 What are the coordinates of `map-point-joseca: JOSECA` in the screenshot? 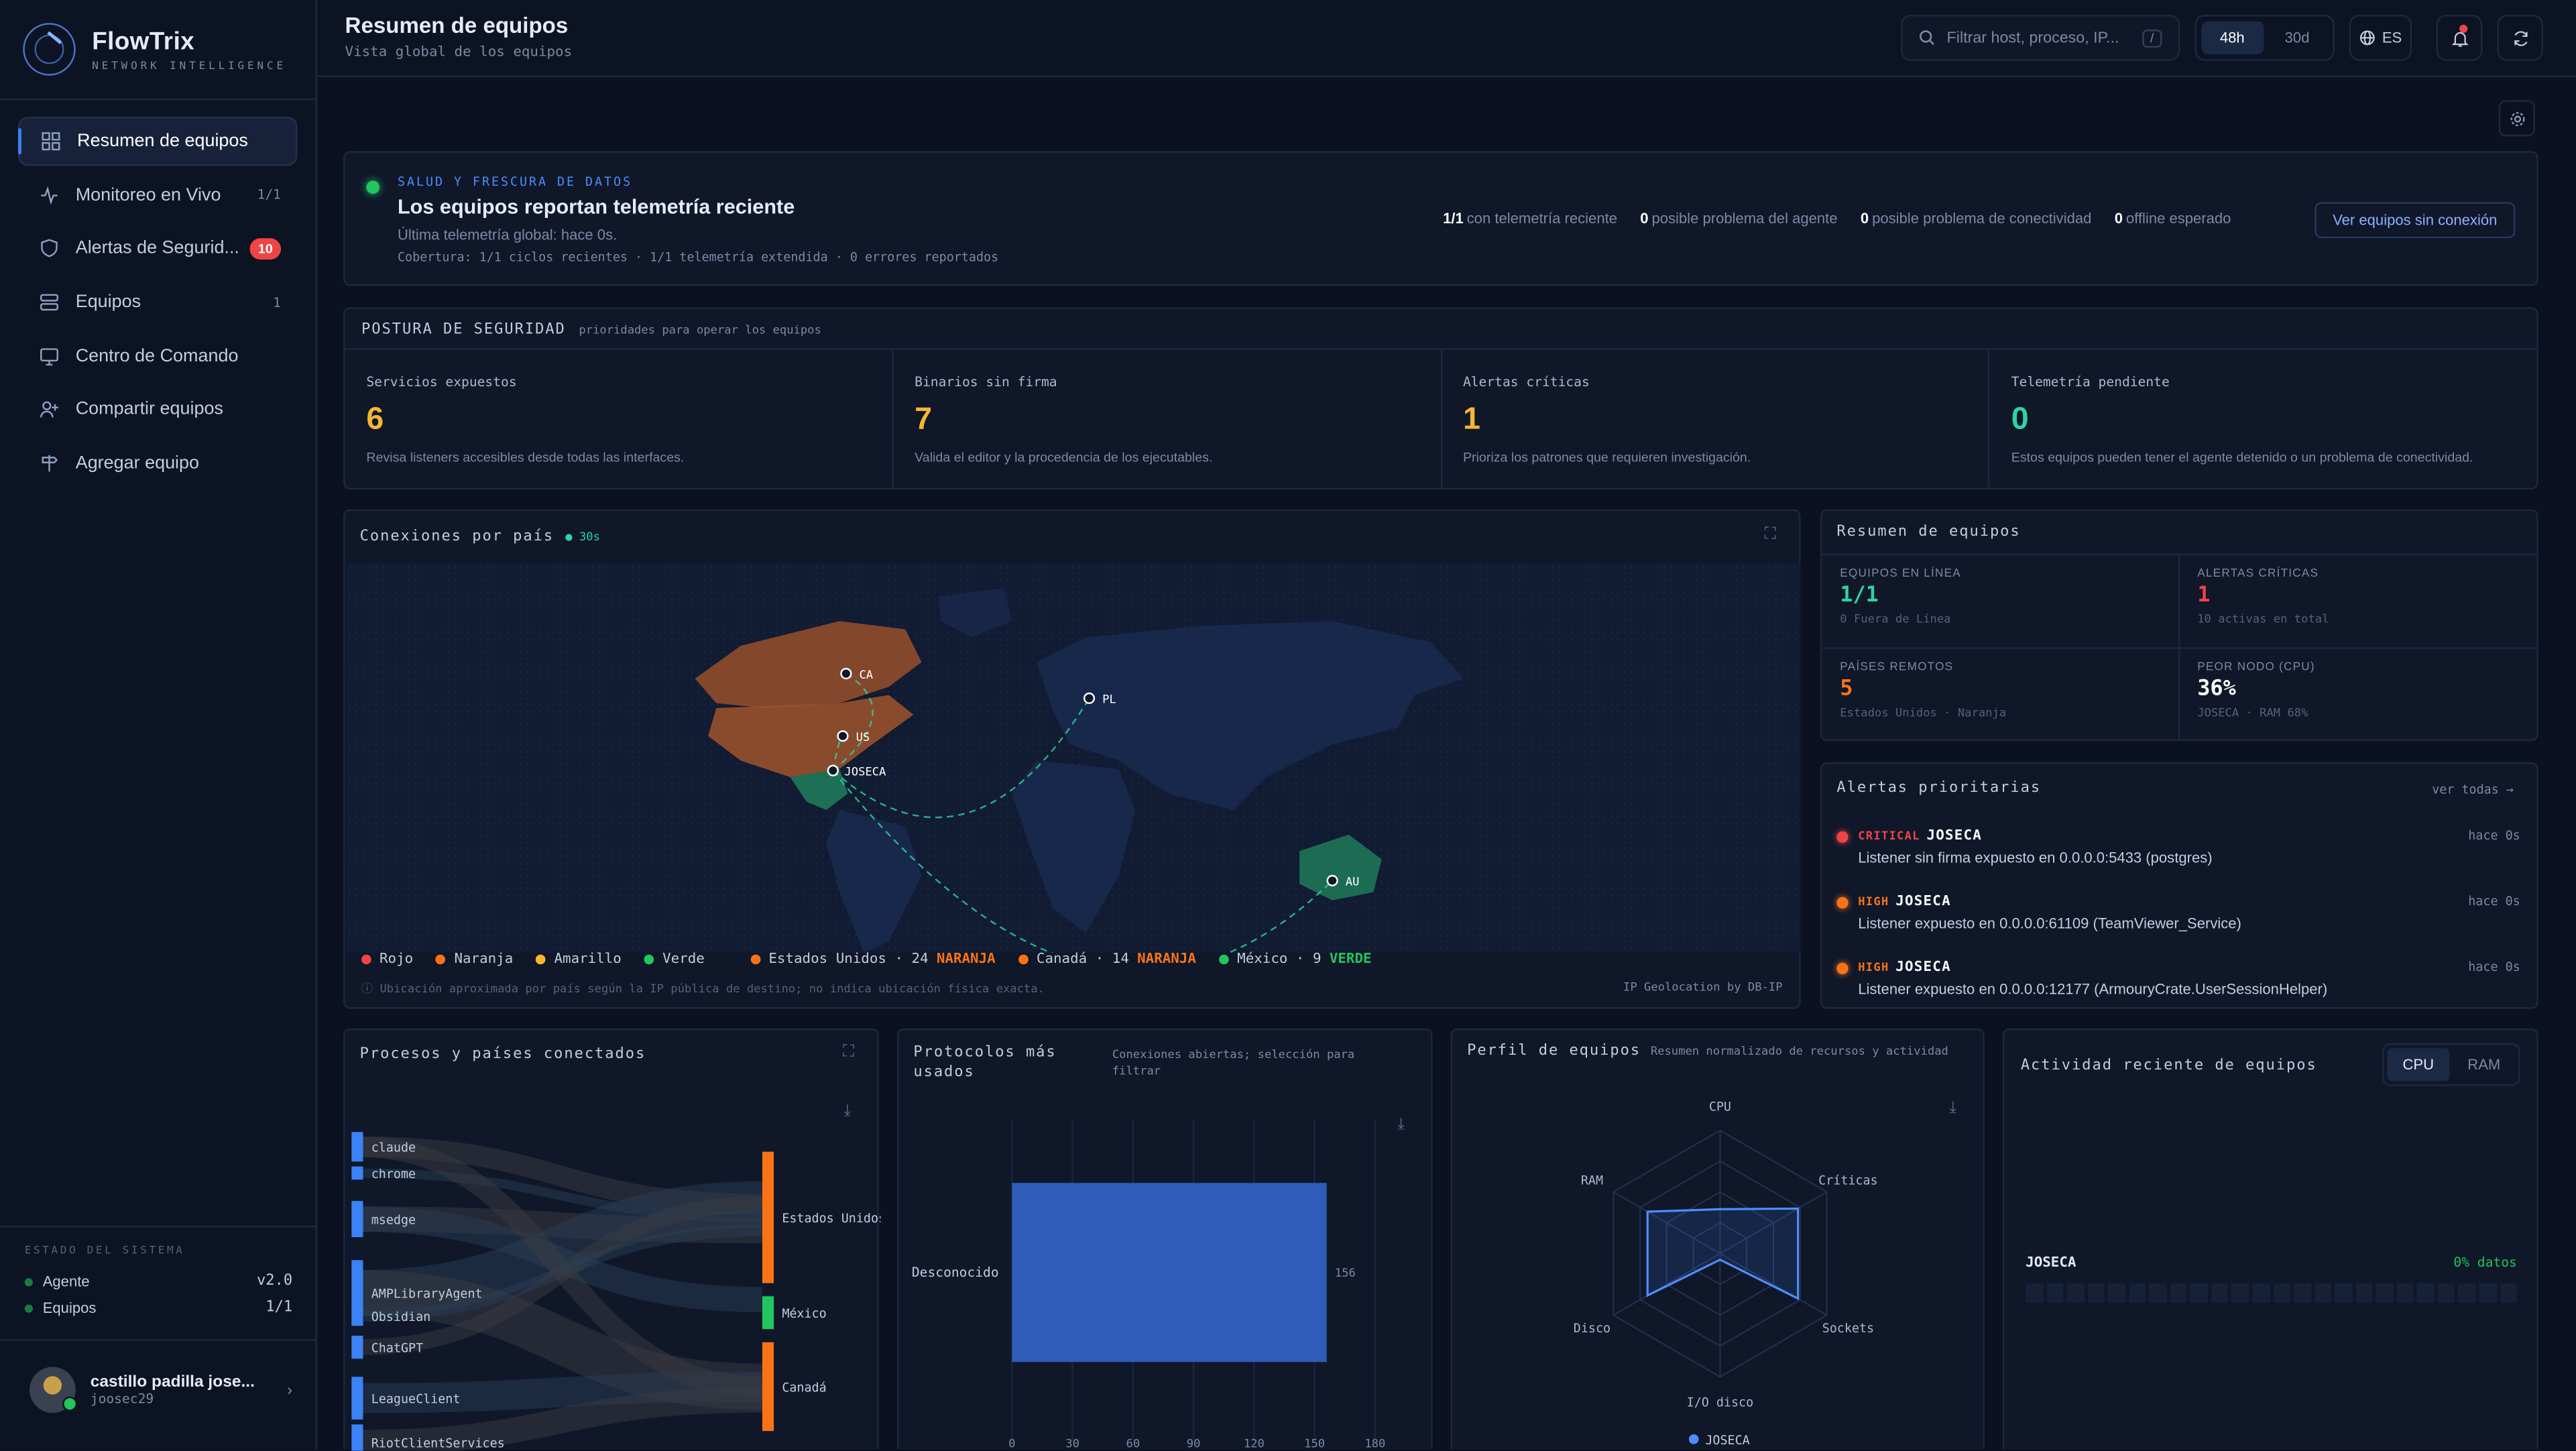 It's located at (856, 771).